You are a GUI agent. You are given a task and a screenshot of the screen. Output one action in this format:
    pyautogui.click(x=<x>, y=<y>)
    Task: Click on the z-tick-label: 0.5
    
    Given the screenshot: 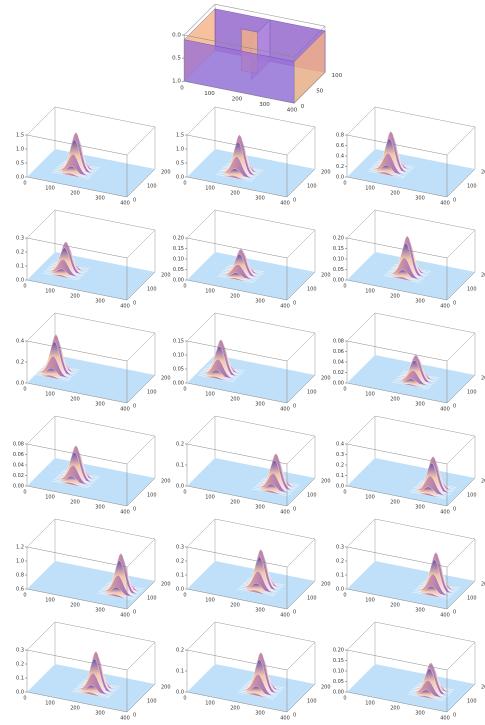 What is the action you would take?
    pyautogui.click(x=180, y=164)
    